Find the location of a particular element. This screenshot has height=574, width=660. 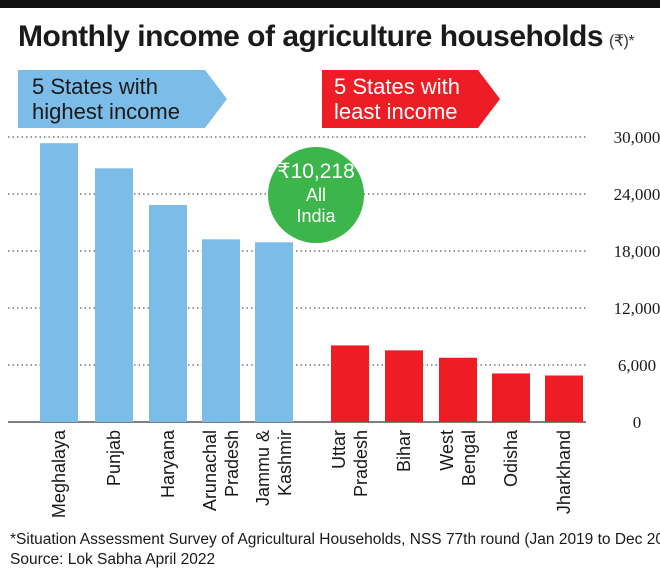

all-india-value: ₹10,218 is located at coordinates (316, 171).